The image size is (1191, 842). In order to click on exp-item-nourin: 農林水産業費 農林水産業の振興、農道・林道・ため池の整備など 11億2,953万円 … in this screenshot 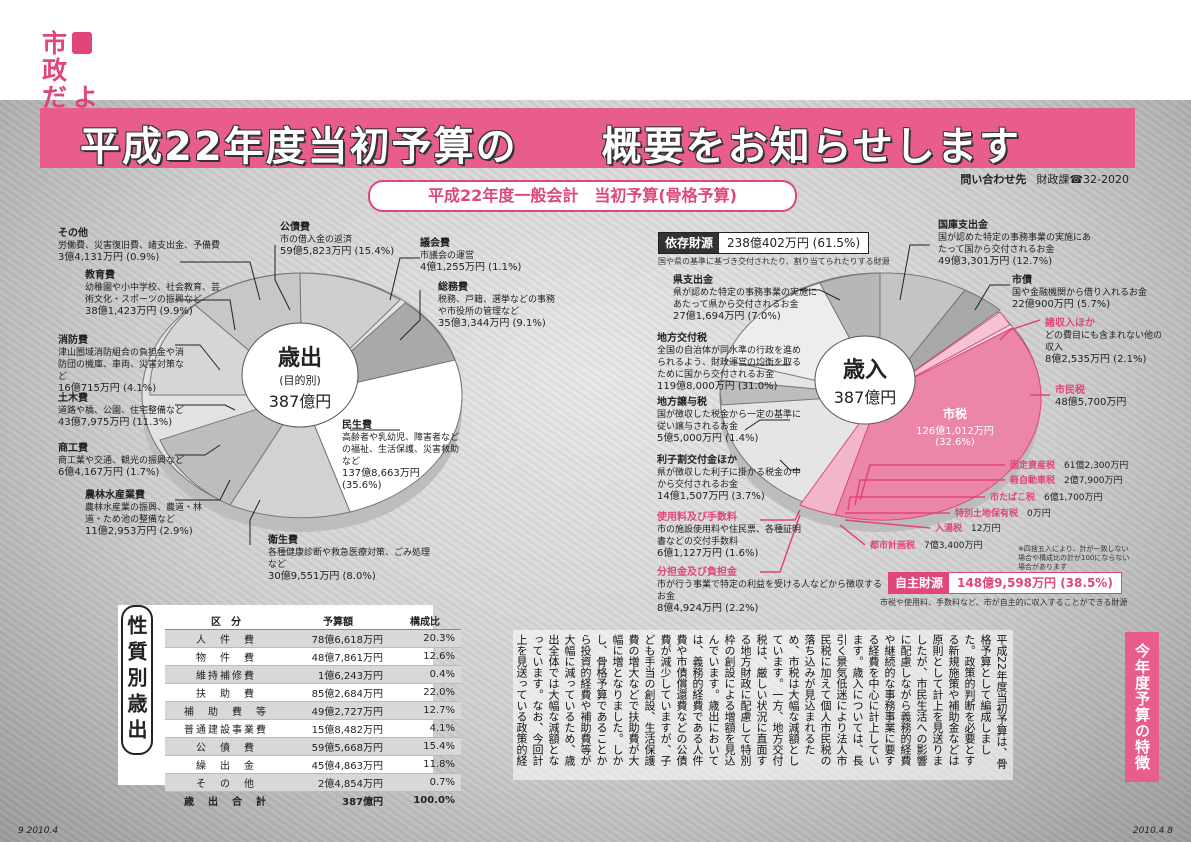, I will do `click(144, 513)`.